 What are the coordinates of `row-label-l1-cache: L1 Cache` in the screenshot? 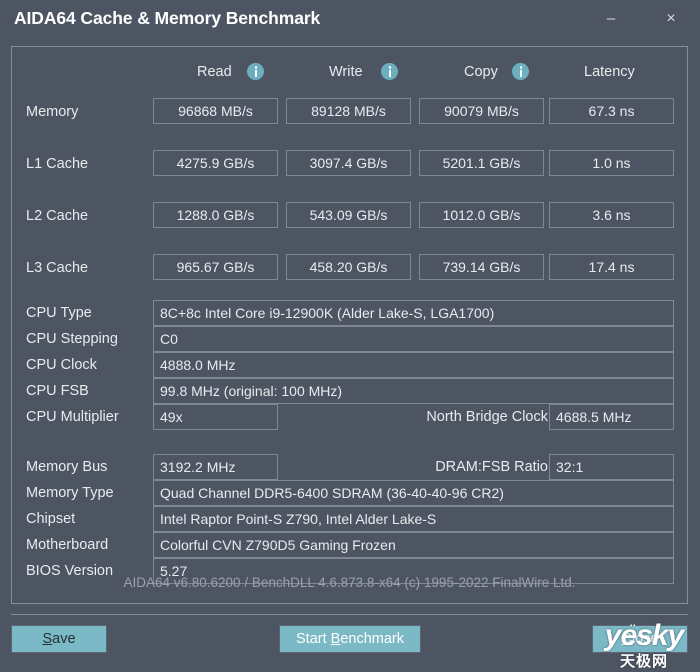 It's located at (57, 164).